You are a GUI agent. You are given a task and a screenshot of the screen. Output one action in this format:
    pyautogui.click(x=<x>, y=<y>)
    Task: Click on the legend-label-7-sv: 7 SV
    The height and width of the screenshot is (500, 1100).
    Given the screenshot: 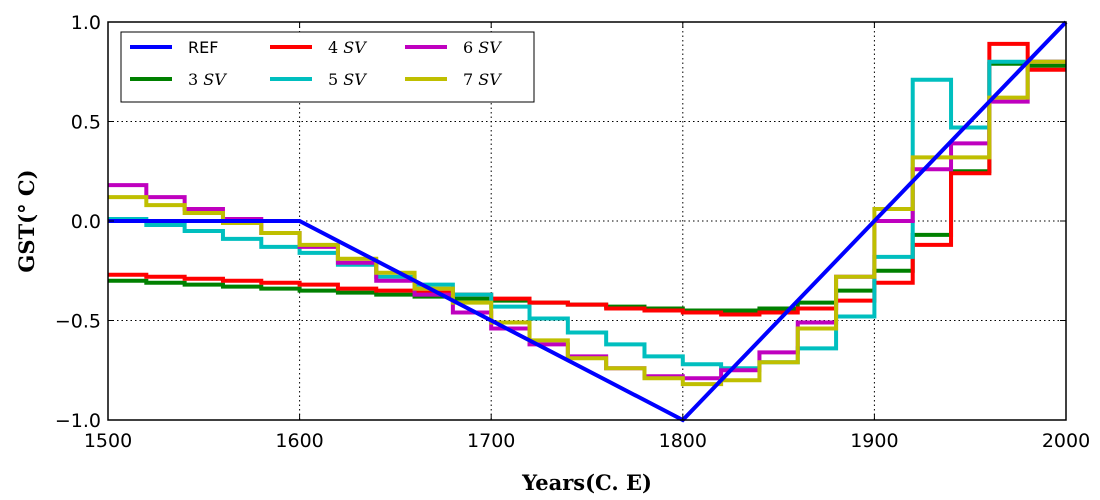 What is the action you would take?
    pyautogui.click(x=482, y=79)
    